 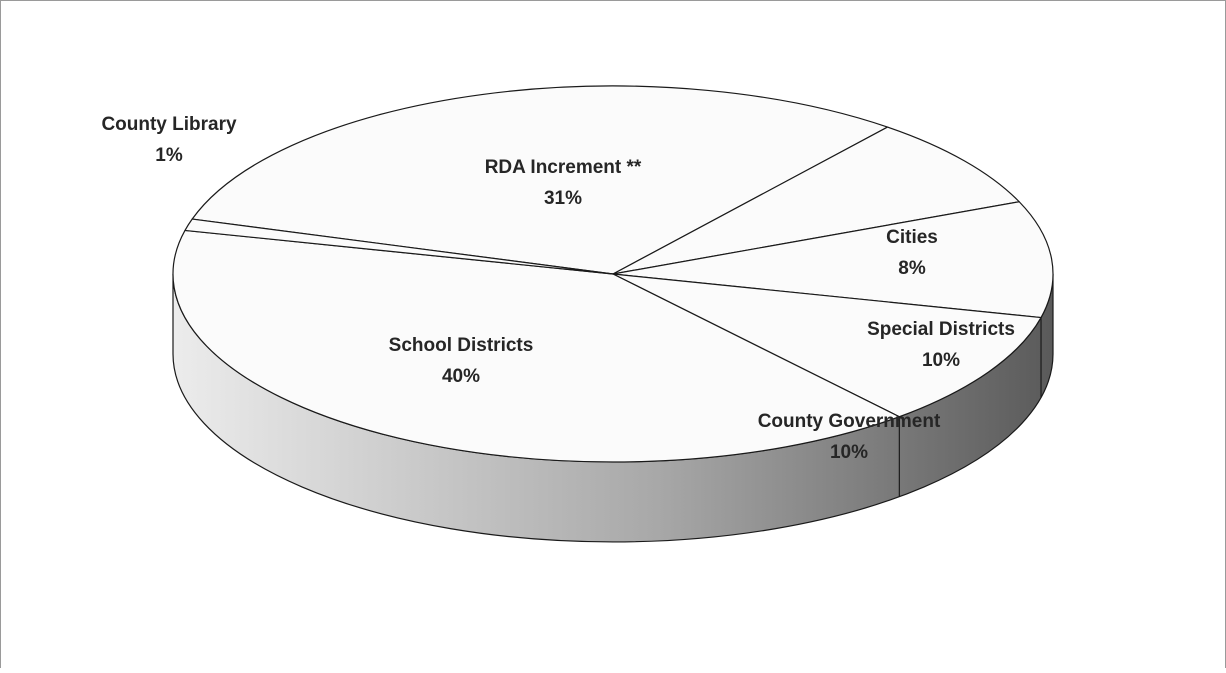 What do you see at coordinates (563, 198) in the screenshot?
I see `slice-value-rda-increment: 31%` at bounding box center [563, 198].